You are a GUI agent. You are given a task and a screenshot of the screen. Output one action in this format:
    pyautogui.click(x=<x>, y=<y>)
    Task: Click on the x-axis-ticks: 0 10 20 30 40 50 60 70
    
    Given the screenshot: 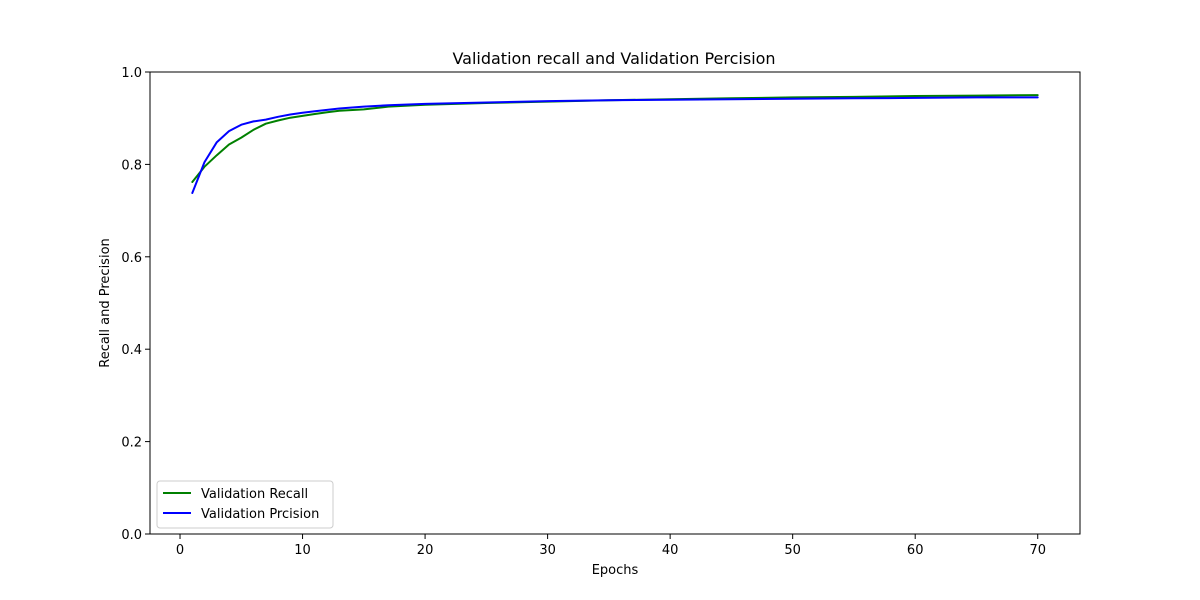 What is the action you would take?
    pyautogui.click(x=611, y=546)
    